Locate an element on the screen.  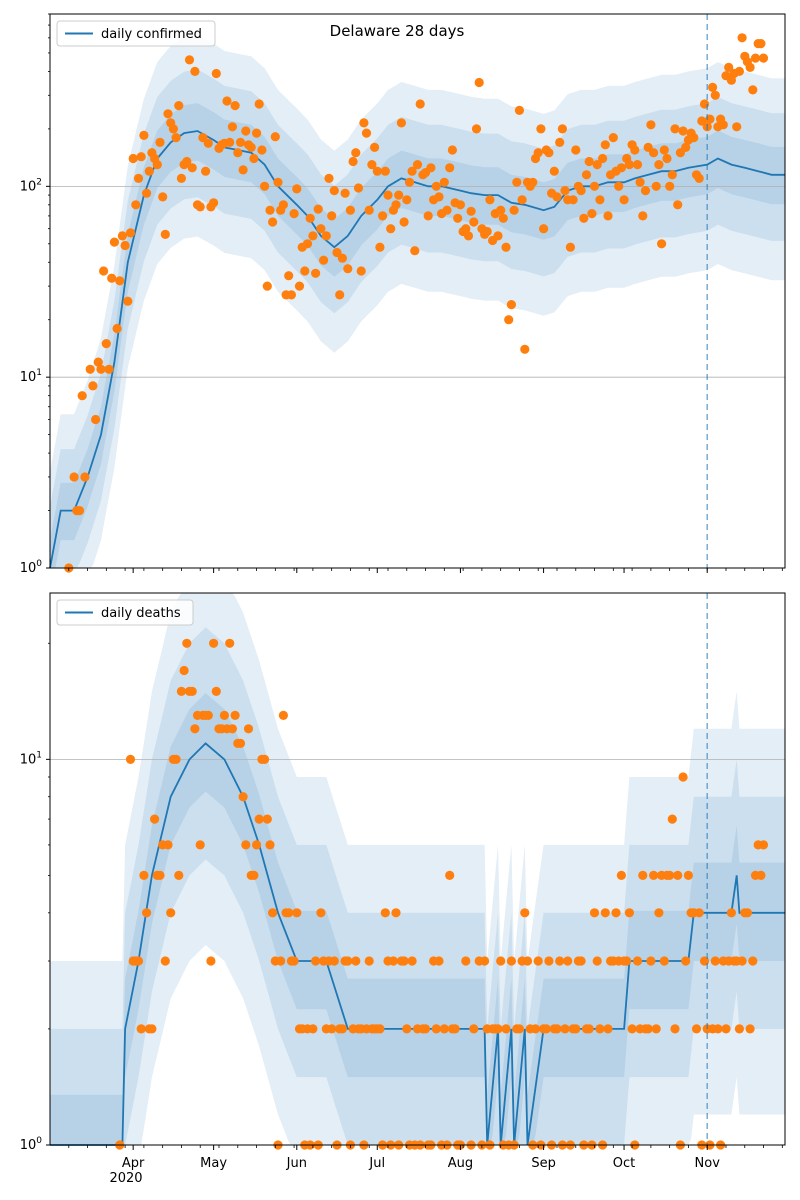
x-tick-label: Jun is located at coordinates (296, 1163).